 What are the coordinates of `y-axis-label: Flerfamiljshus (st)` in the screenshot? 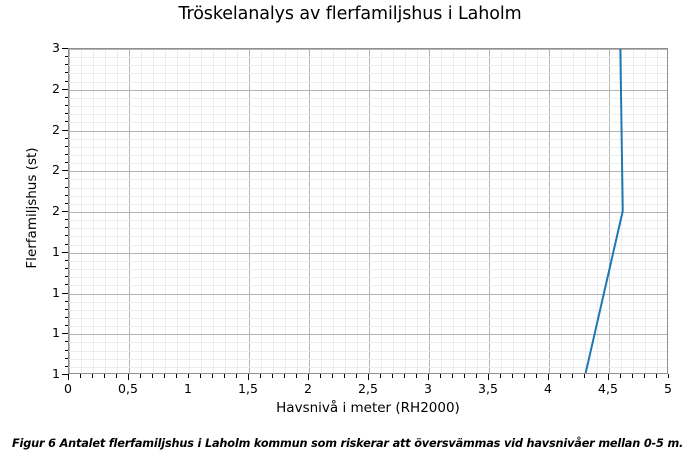 It's located at (32, 208).